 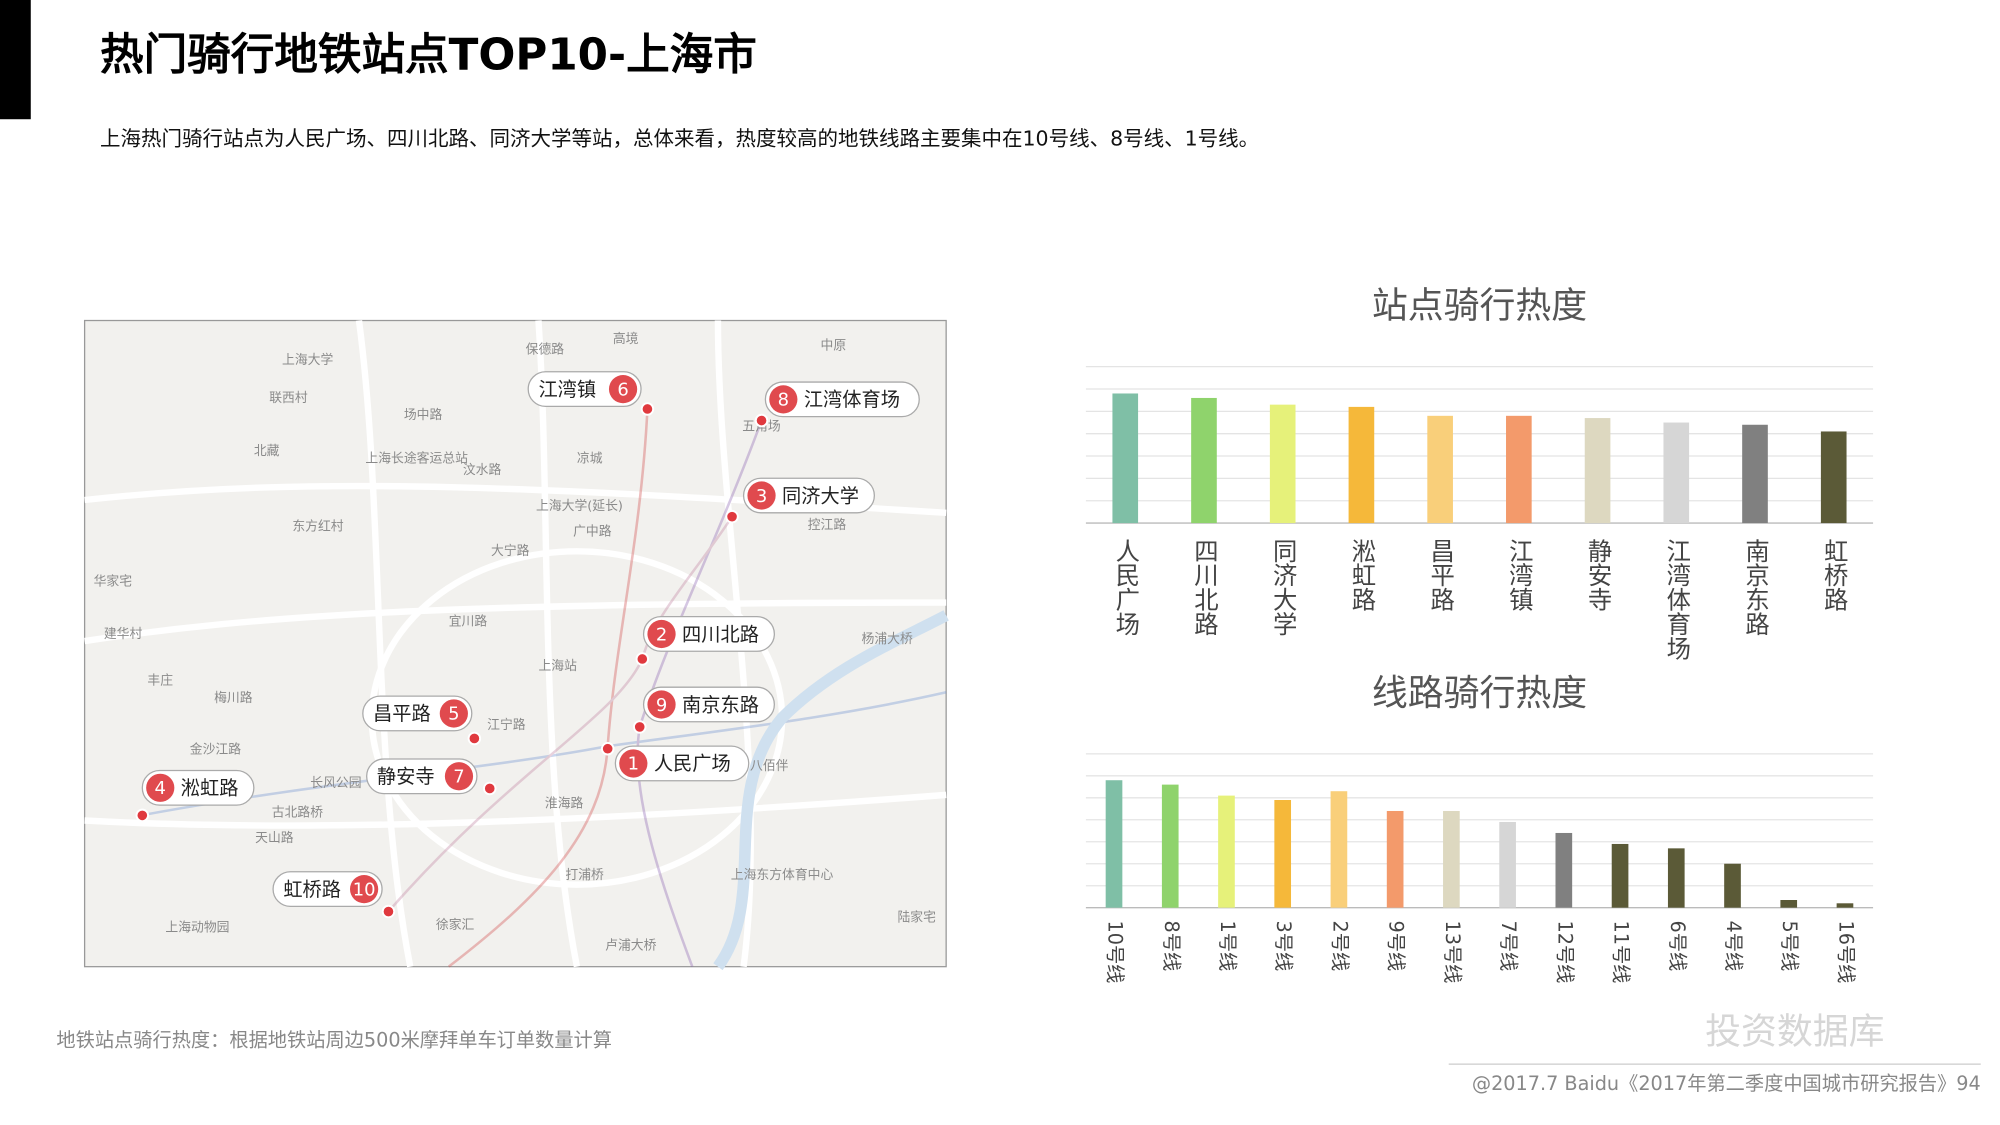 I want to click on pin-number: 8, so click(x=783, y=400).